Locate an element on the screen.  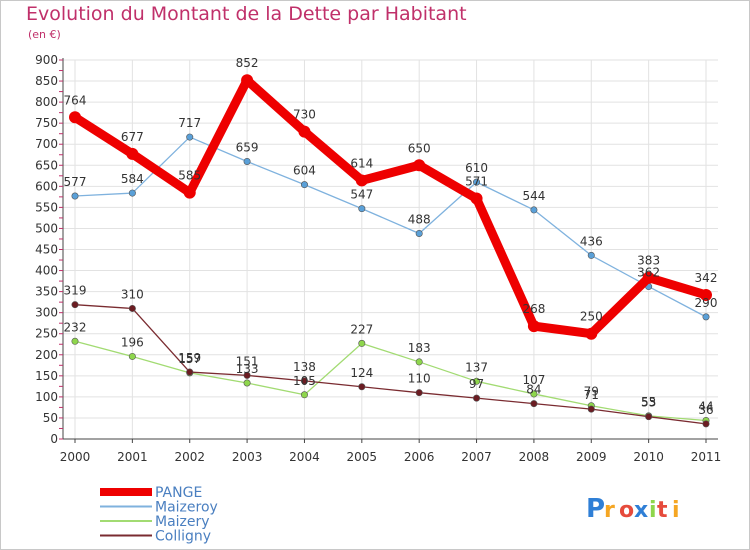
data-label-pange: 614 is located at coordinates (361, 163).